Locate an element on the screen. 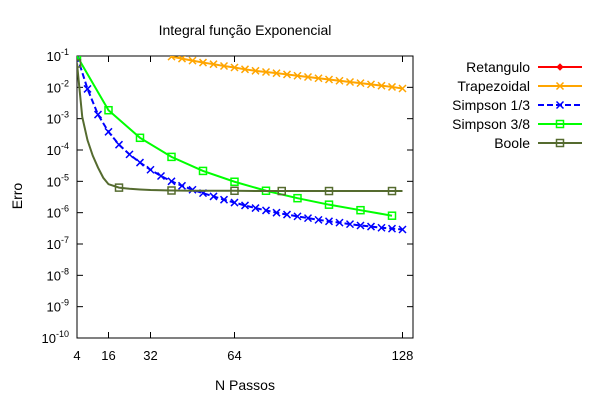 The height and width of the screenshot is (400, 600). x-tick-label: 128 is located at coordinates (403, 355).